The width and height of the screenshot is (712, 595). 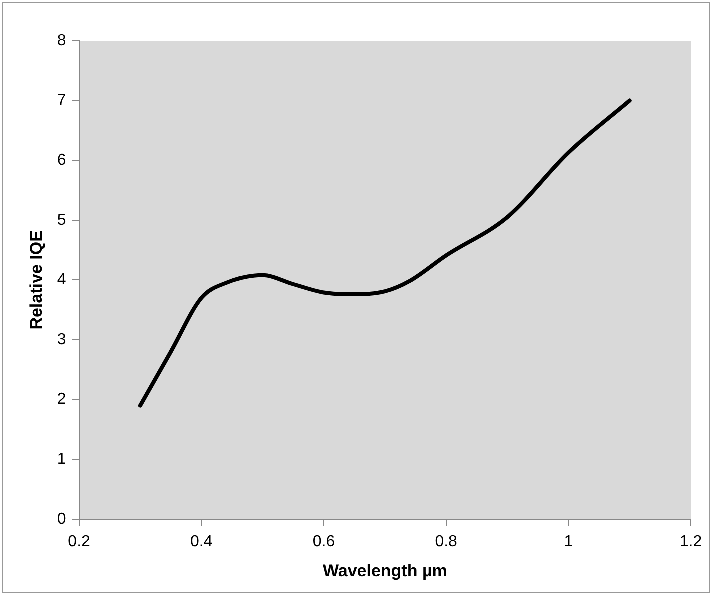 What do you see at coordinates (61, 101) in the screenshot?
I see `y-tick-label: 7` at bounding box center [61, 101].